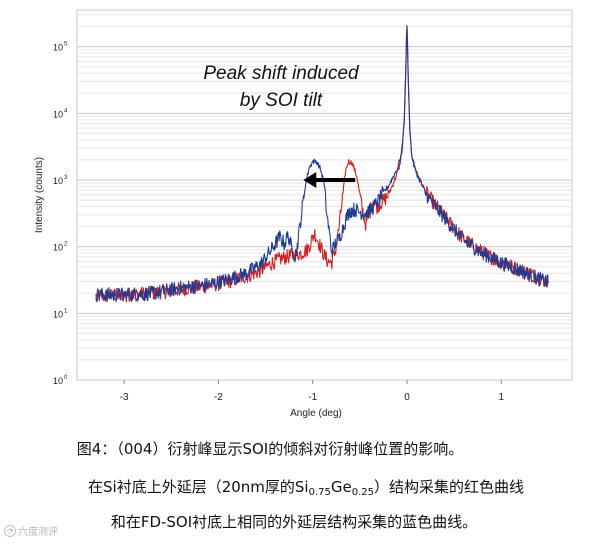  I want to click on caption-line-2b: Ge, so click(341, 487).